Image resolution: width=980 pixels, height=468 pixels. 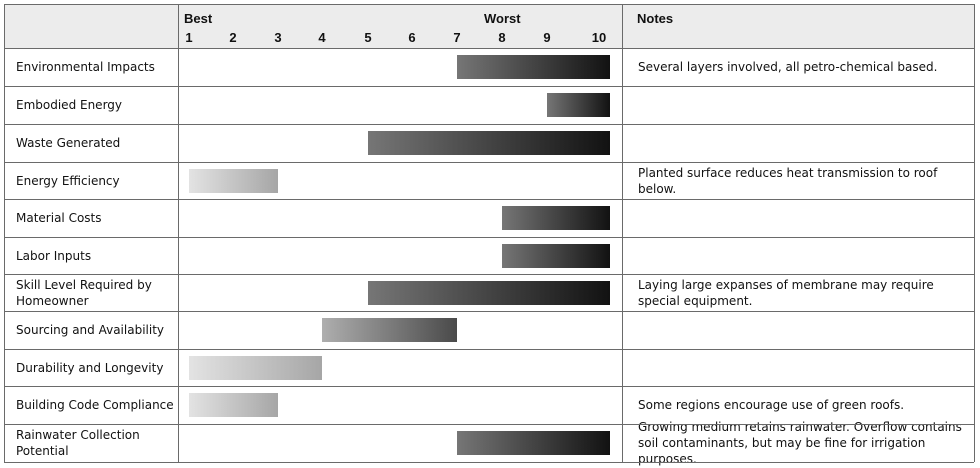 What do you see at coordinates (278, 37) in the screenshot?
I see `tick-label: 3` at bounding box center [278, 37].